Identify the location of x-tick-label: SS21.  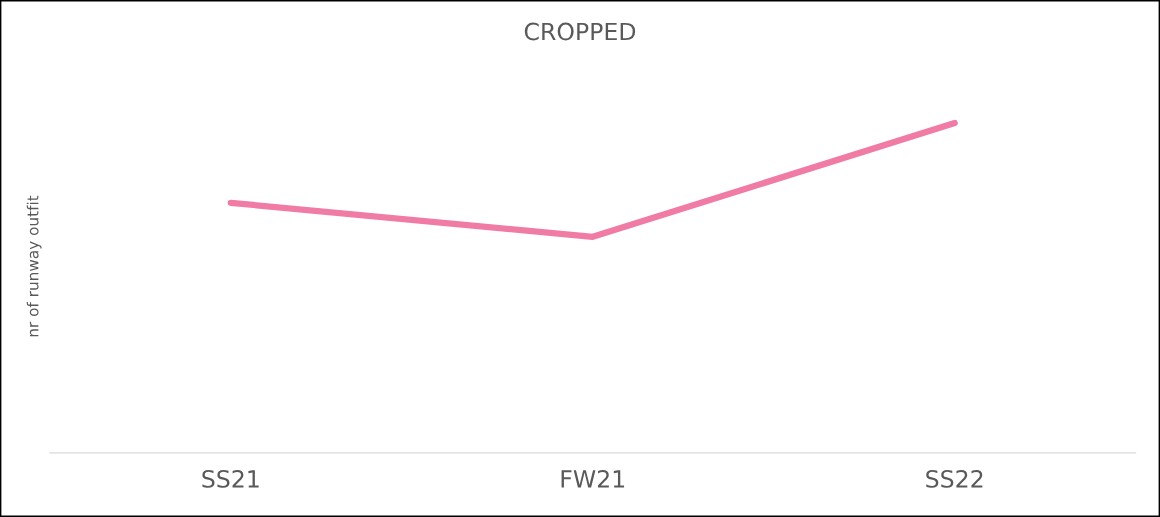
(230, 478).